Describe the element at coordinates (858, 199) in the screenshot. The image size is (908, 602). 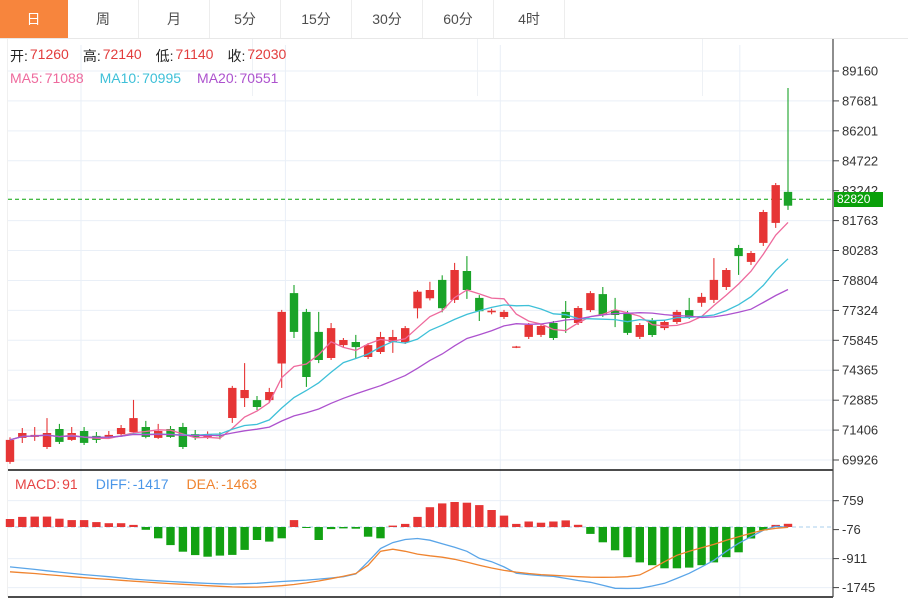
I see `current-price-badge: 82820` at that location.